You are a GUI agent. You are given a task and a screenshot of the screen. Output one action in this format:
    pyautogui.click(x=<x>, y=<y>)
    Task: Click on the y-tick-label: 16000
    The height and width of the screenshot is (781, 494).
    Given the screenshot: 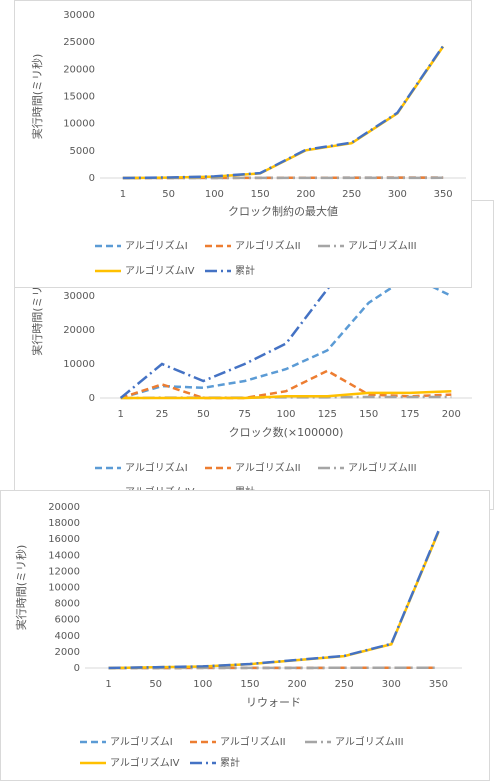 What is the action you would take?
    pyautogui.click(x=64, y=539)
    